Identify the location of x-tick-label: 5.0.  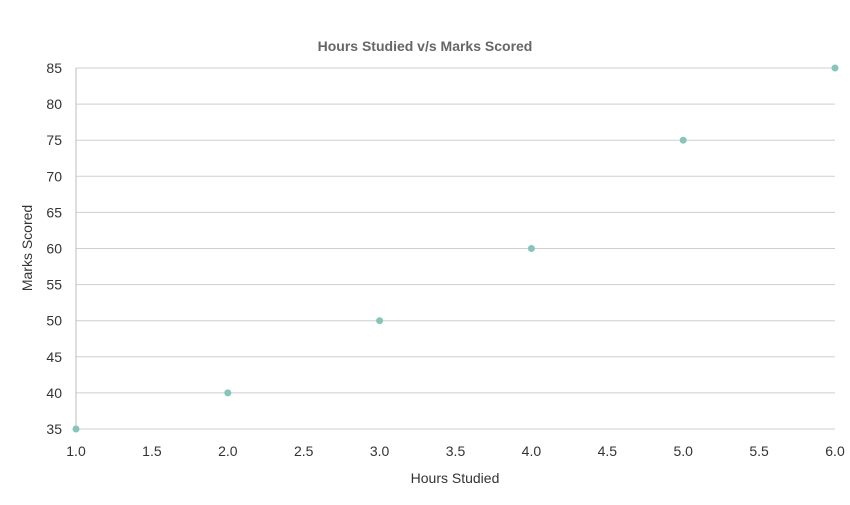
(683, 451).